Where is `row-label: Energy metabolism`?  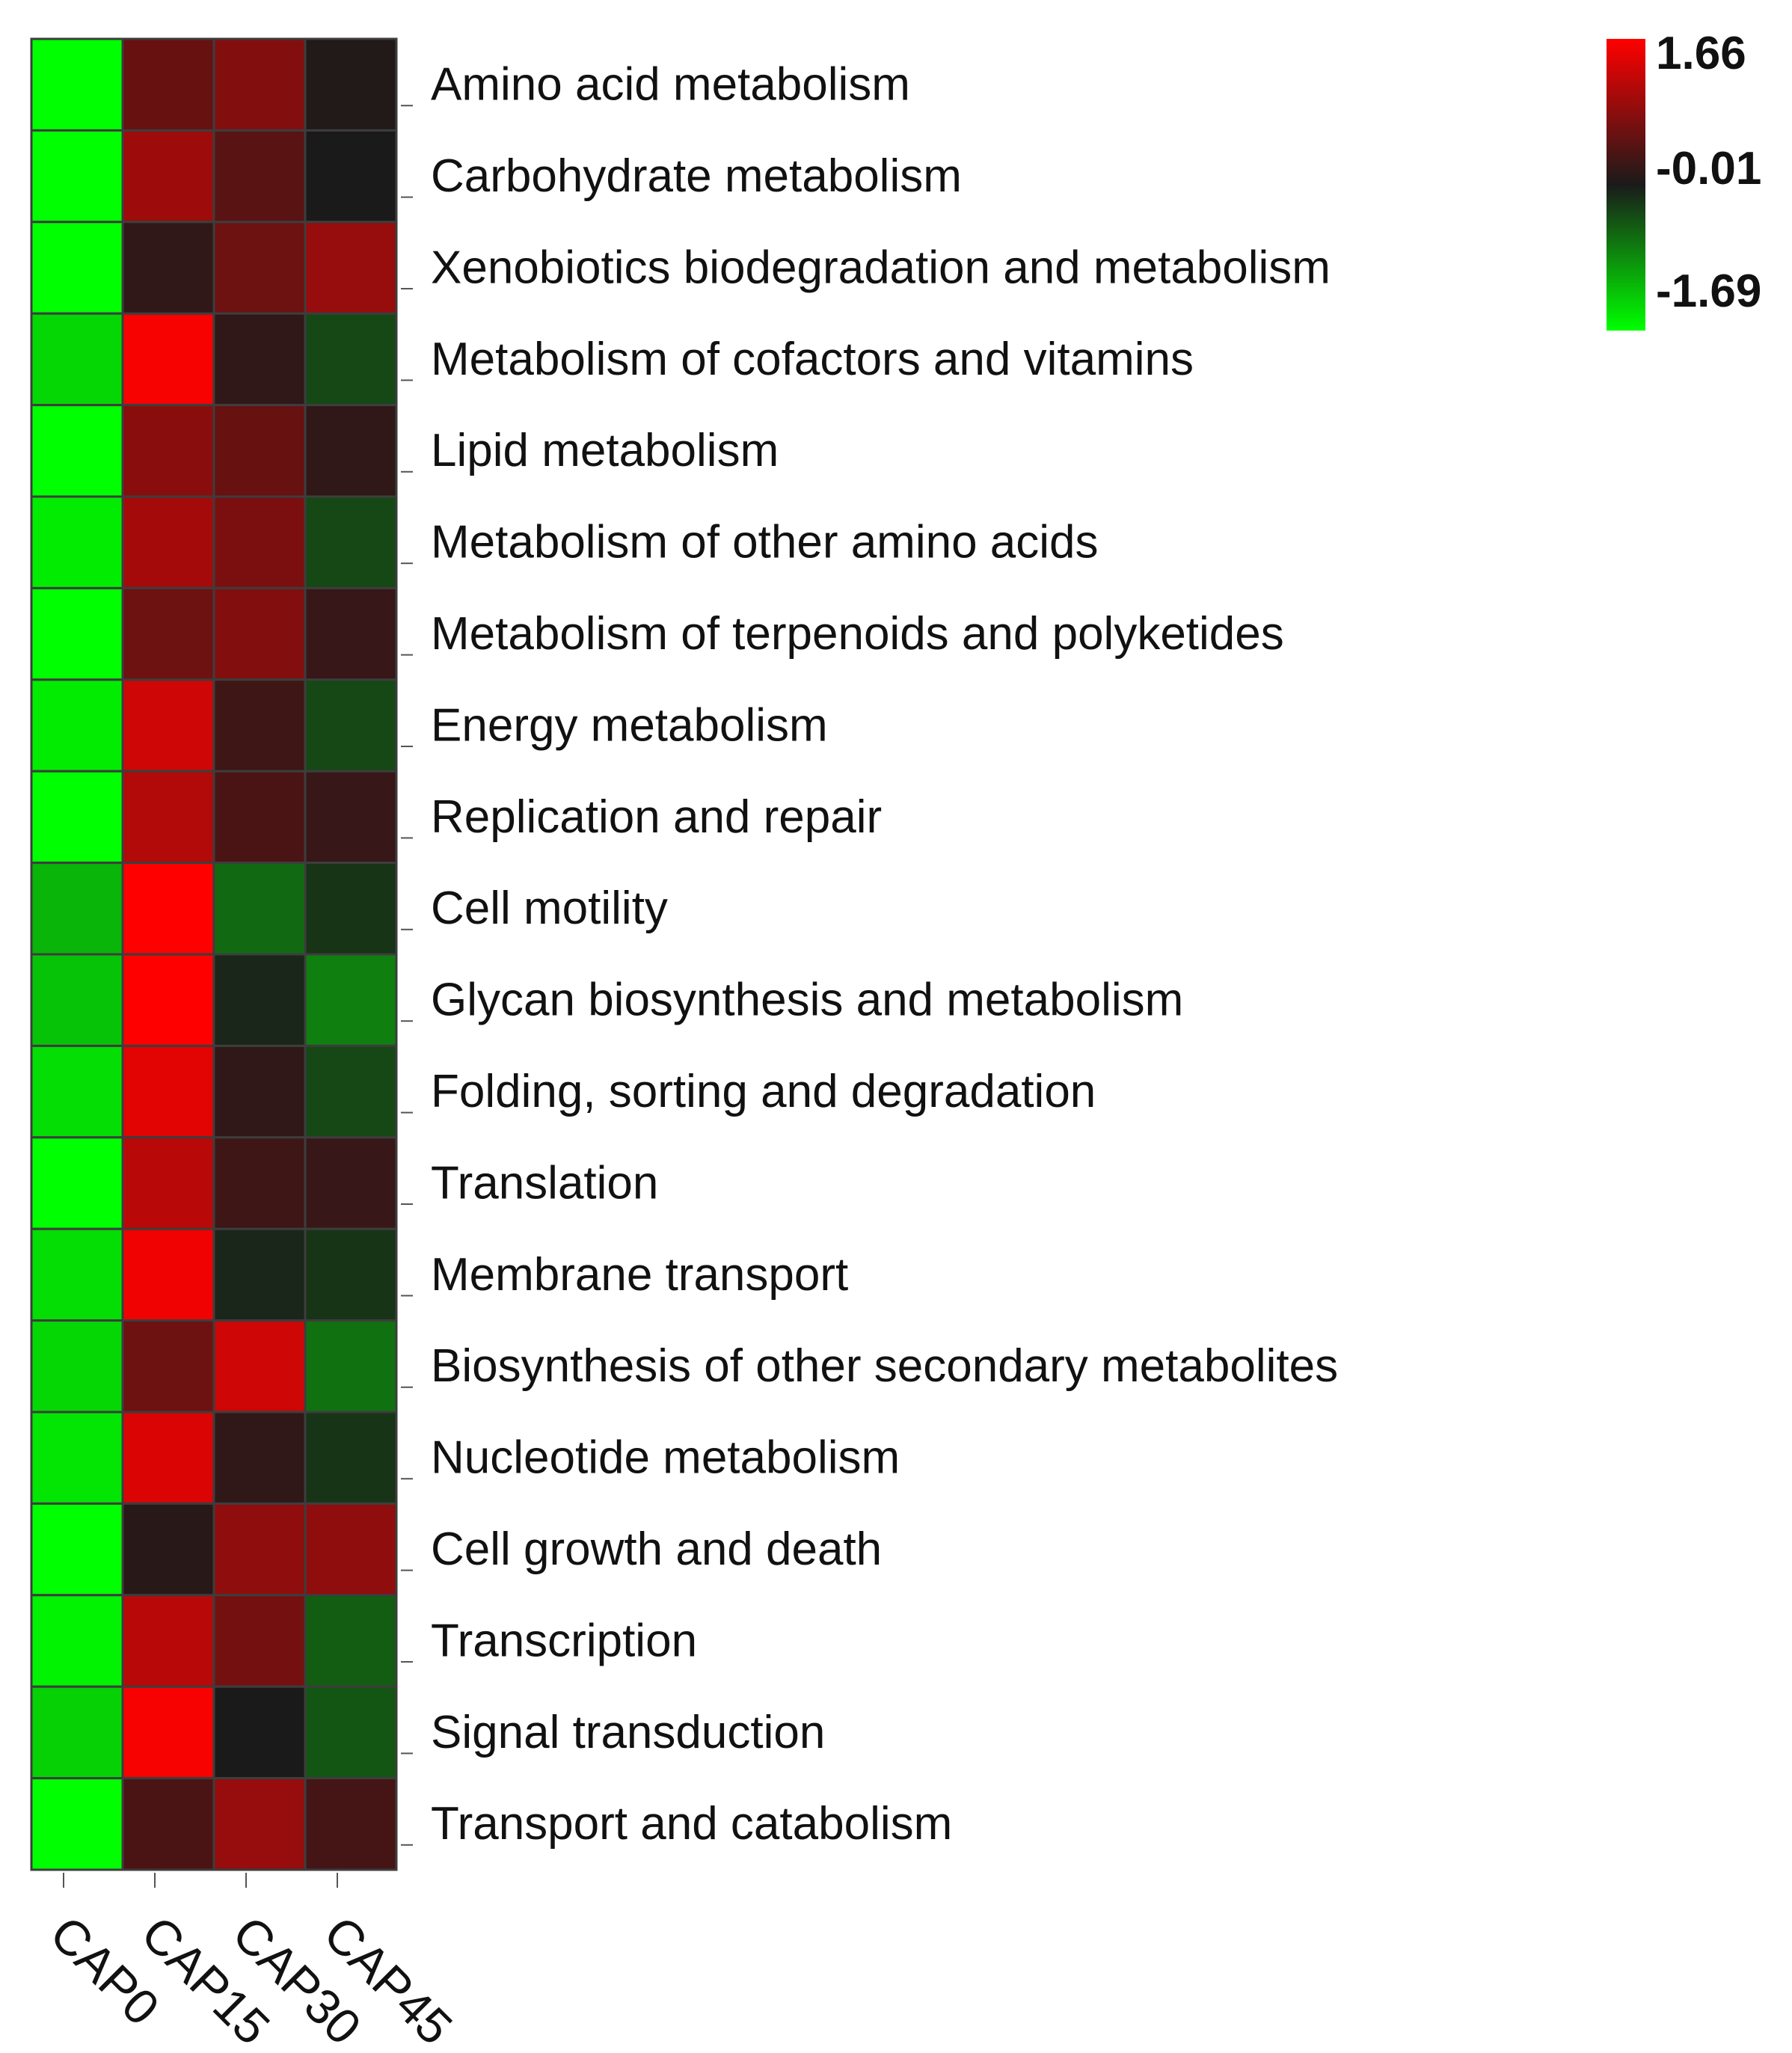 row-label: Energy metabolism is located at coordinates (629, 725).